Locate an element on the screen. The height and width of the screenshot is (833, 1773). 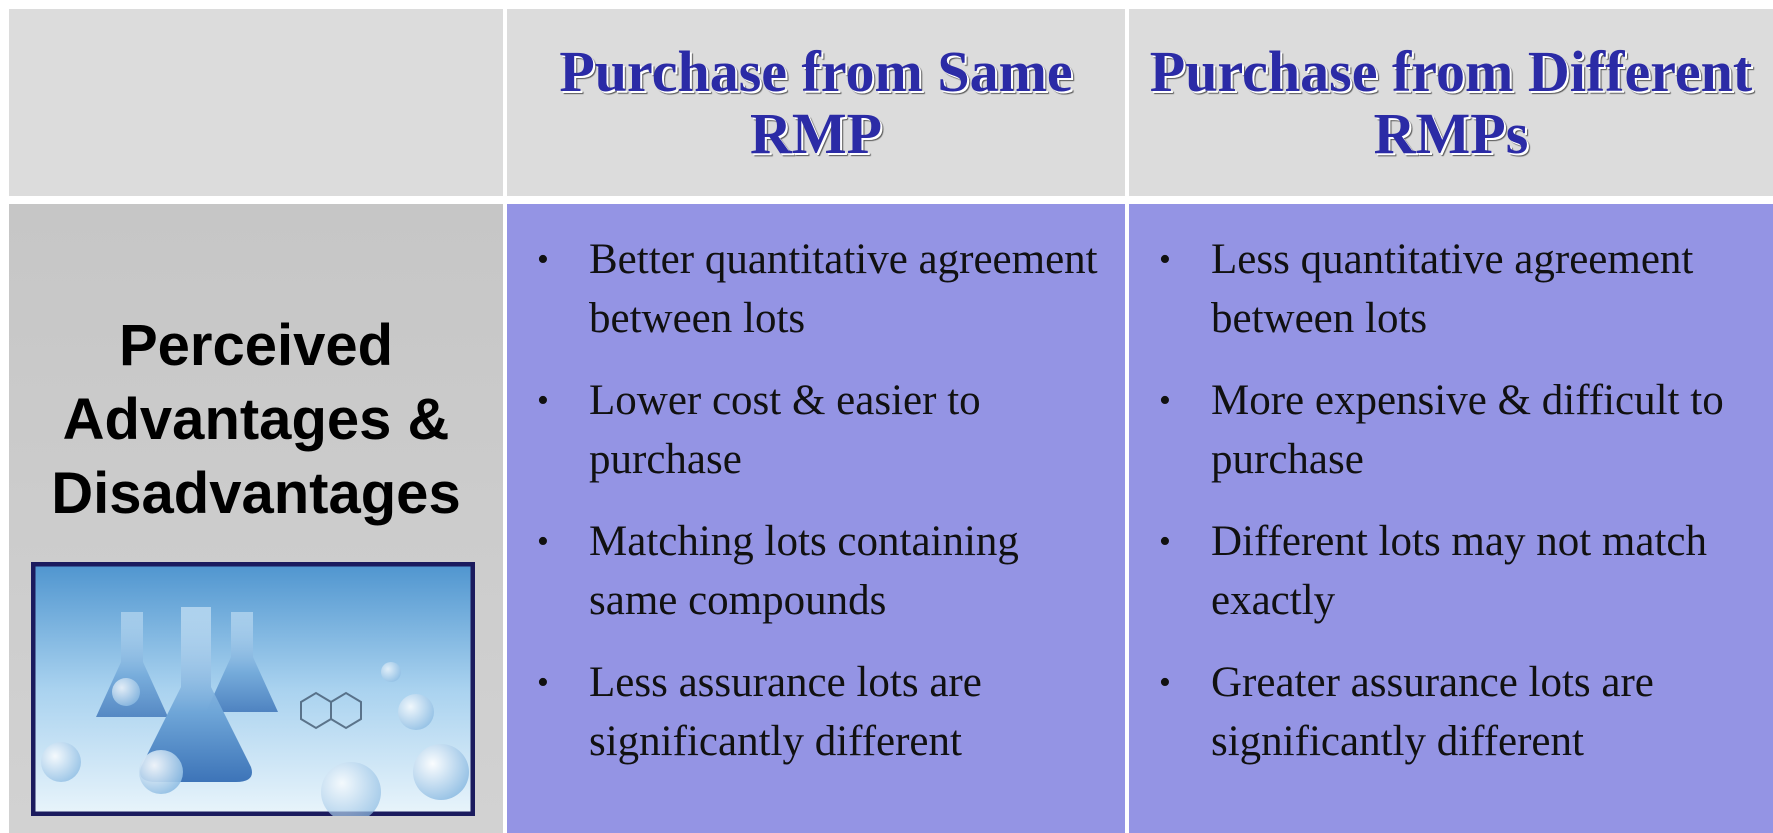
bullet-item: More expensive & difficult to purchase is located at coordinates (1461, 430).